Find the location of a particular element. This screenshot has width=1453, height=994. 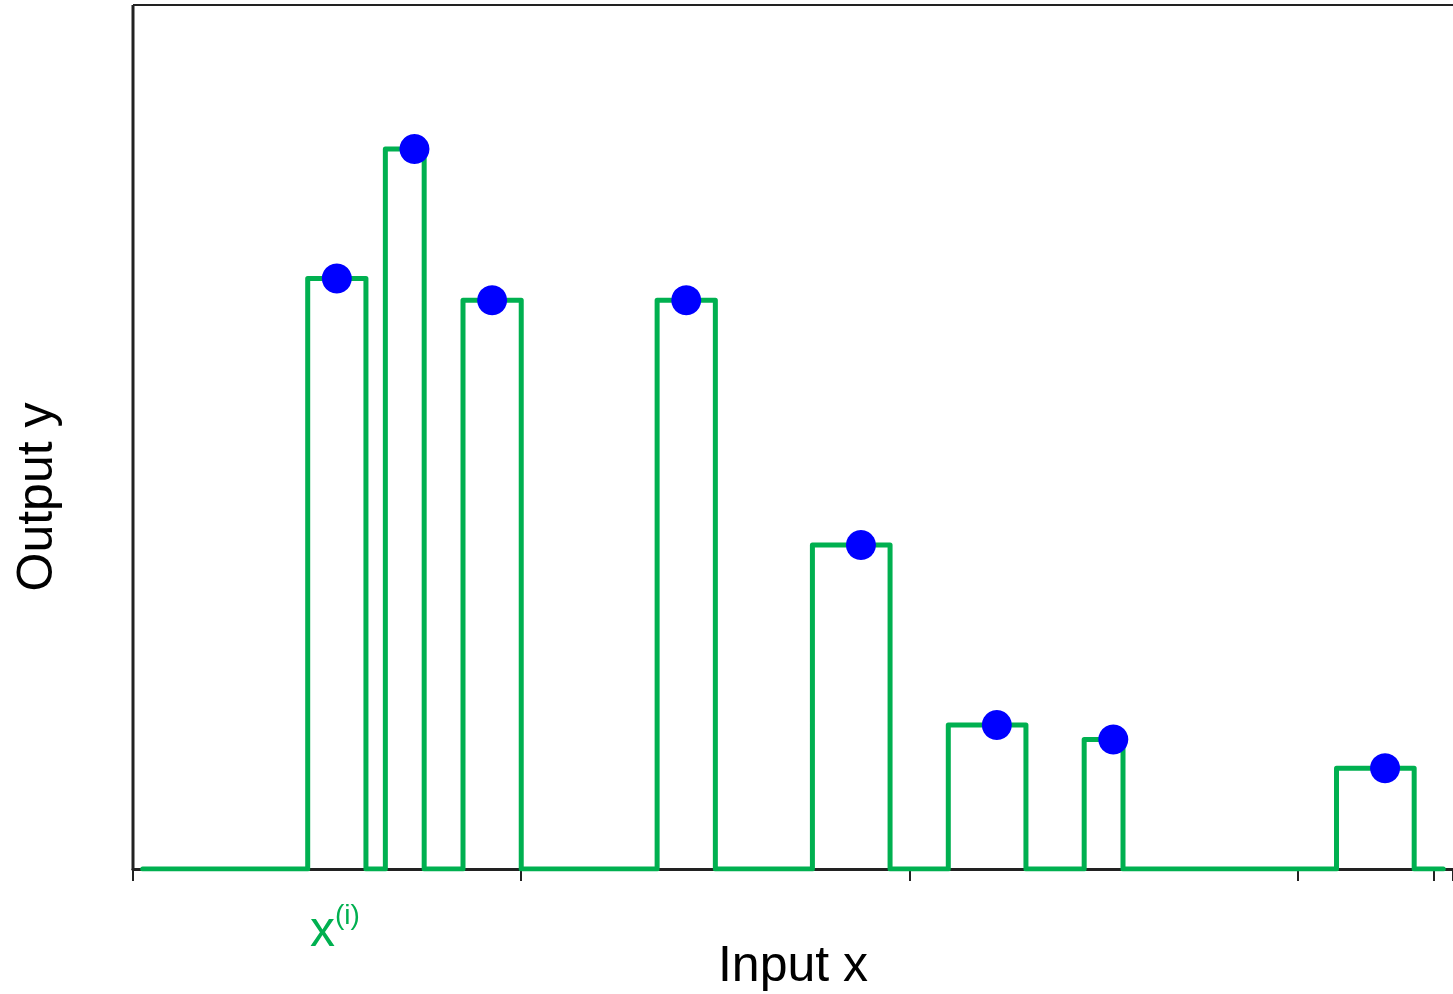

y-axis-title: Output y is located at coordinates (35, 497).